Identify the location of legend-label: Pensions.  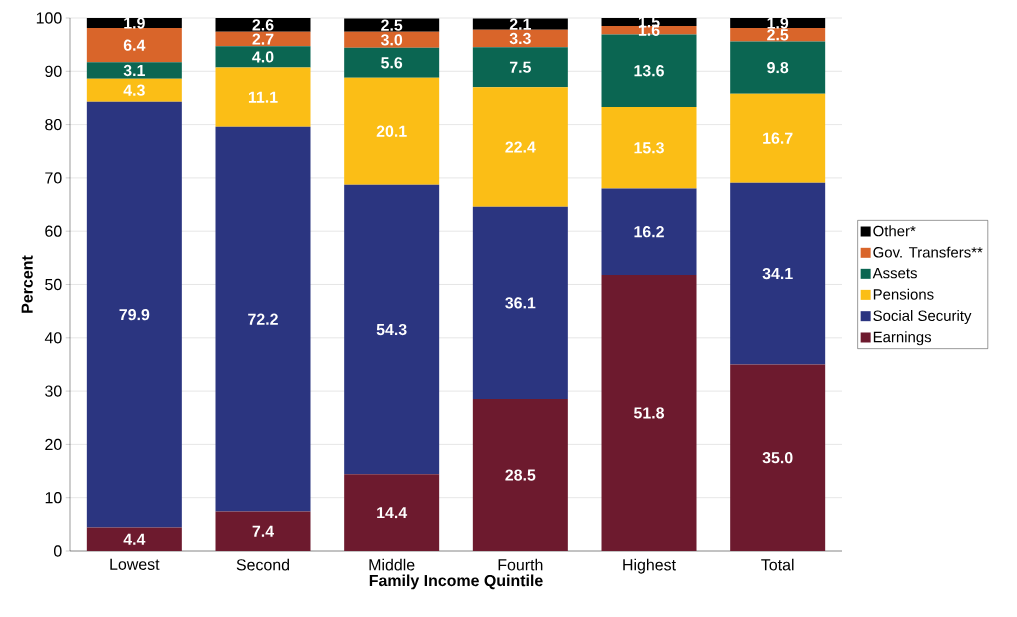
(903, 294).